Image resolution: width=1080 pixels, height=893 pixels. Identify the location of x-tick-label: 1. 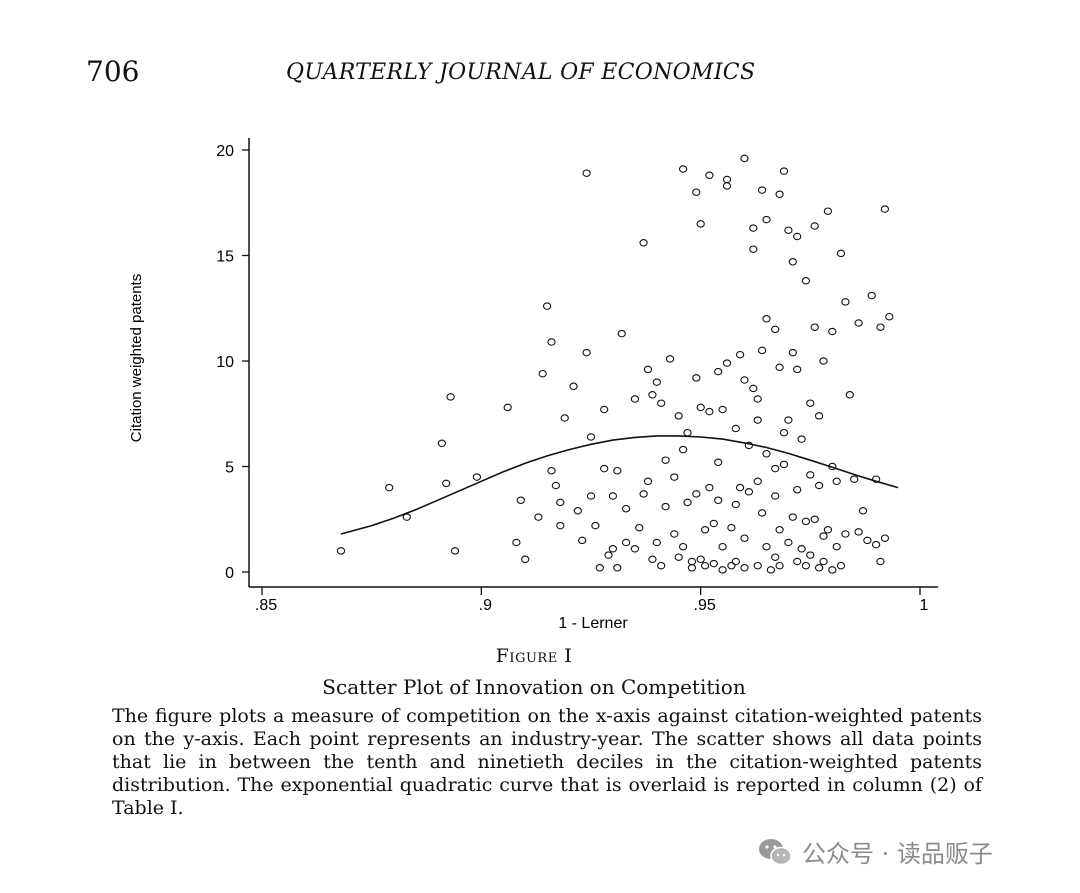
(924, 605).